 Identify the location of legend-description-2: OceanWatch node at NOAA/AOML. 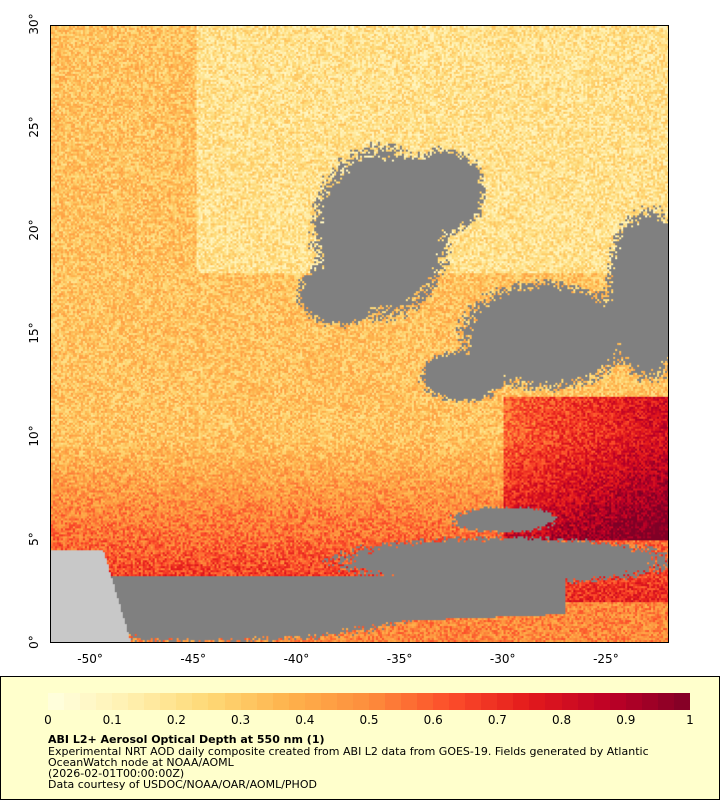
(141, 762).